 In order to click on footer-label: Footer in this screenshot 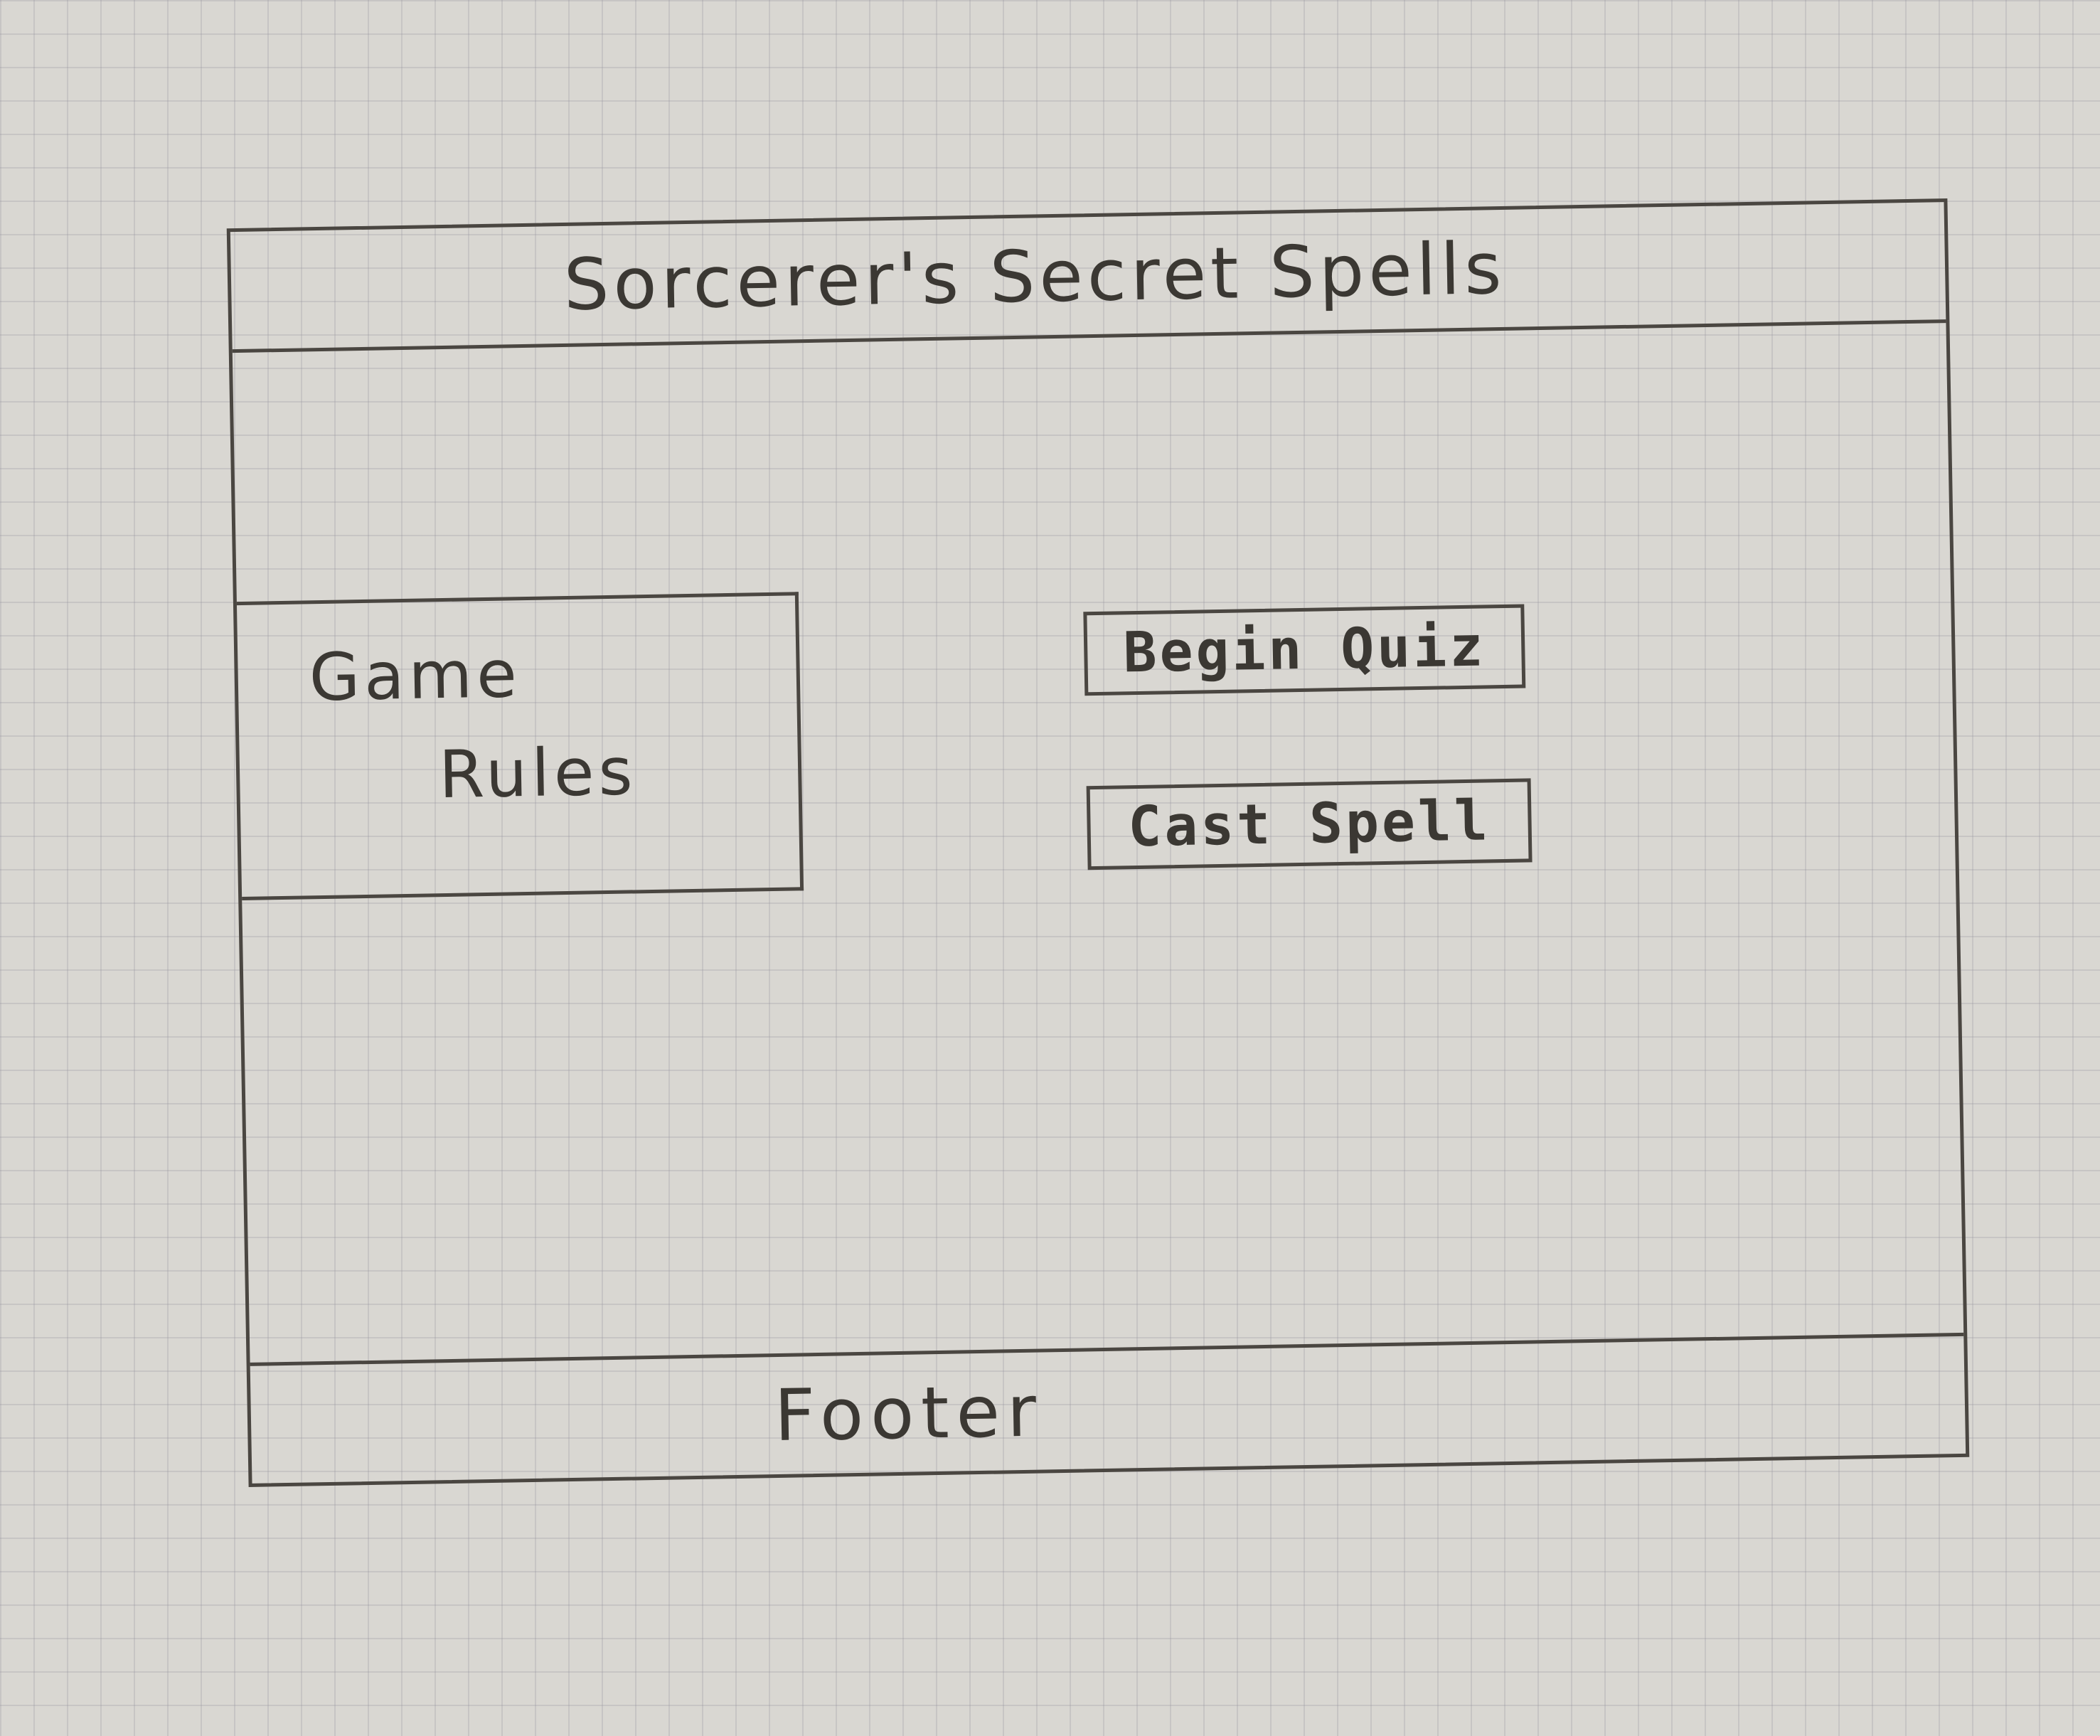, I will do `click(909, 1413)`.